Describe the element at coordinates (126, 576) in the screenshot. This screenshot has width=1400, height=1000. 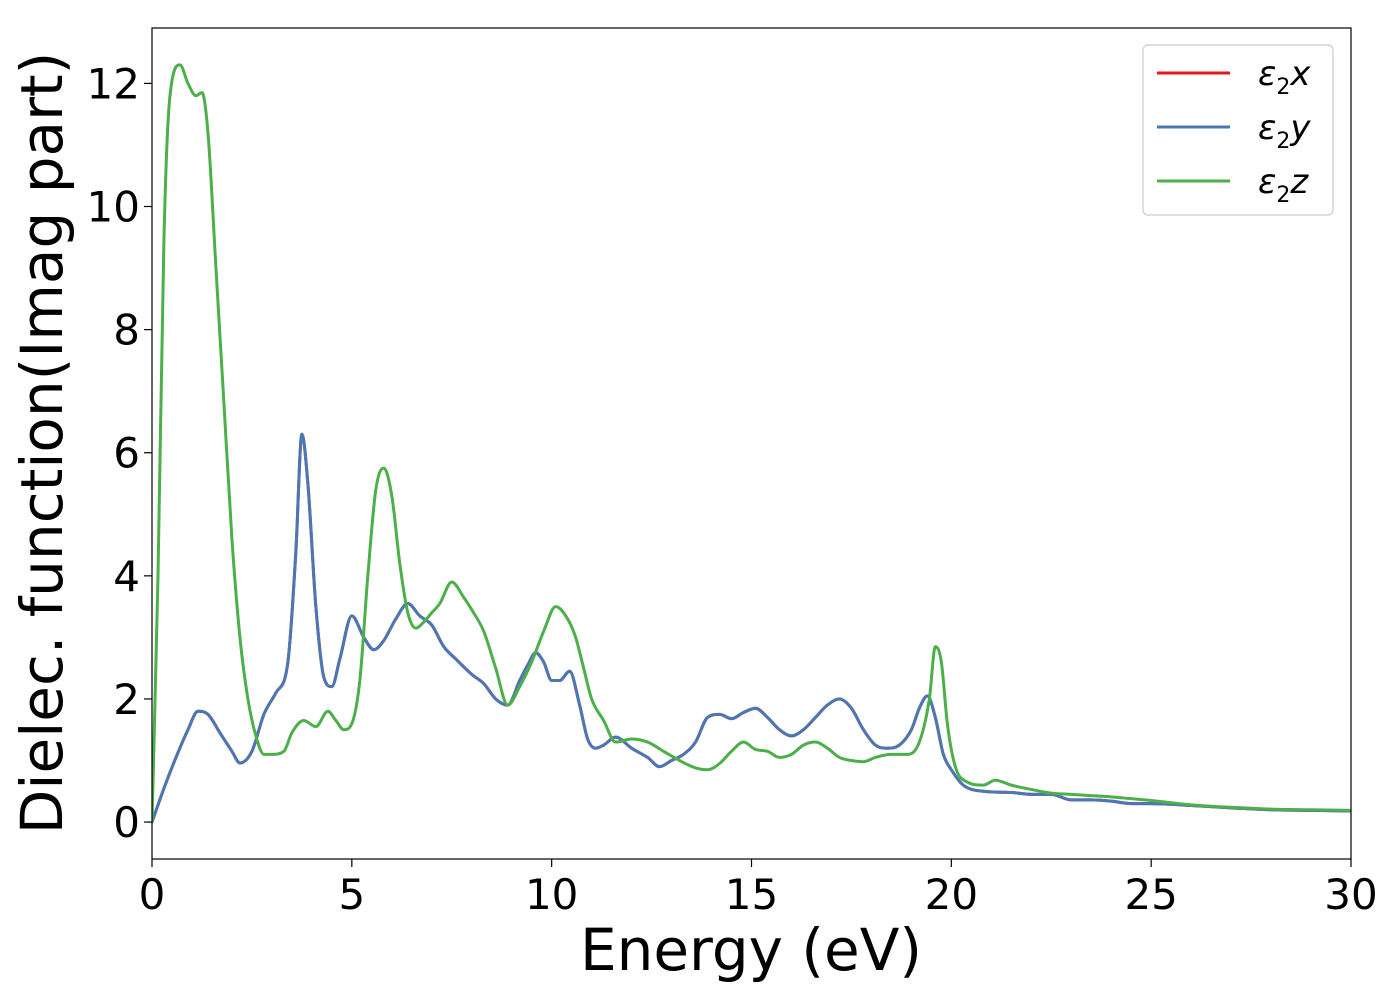
I see `y-tick-label: 4` at that location.